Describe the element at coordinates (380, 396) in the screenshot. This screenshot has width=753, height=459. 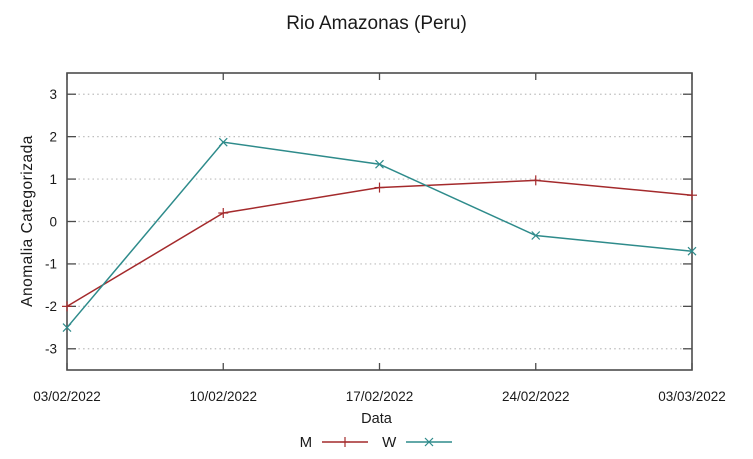
I see `x-tick-label: 17/02/2022` at that location.